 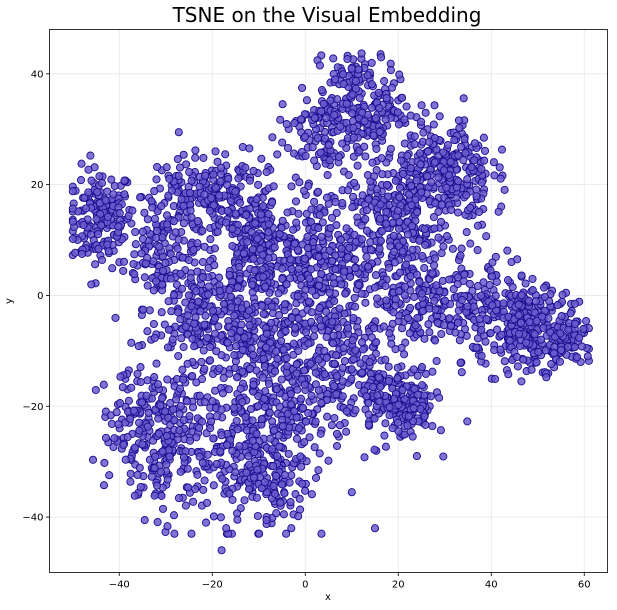 I want to click on x-tick-label: 0, so click(x=305, y=585).